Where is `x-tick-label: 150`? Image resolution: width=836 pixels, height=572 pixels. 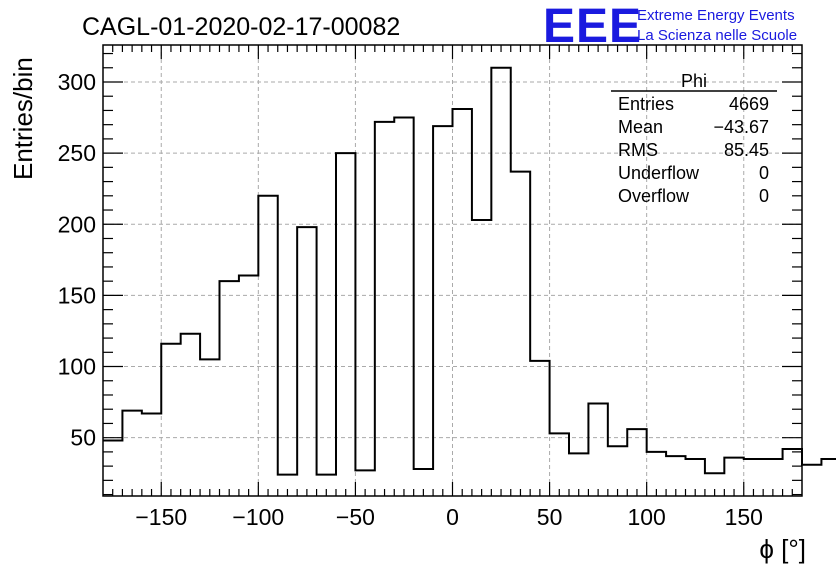 x-tick-label: 150 is located at coordinates (744, 517).